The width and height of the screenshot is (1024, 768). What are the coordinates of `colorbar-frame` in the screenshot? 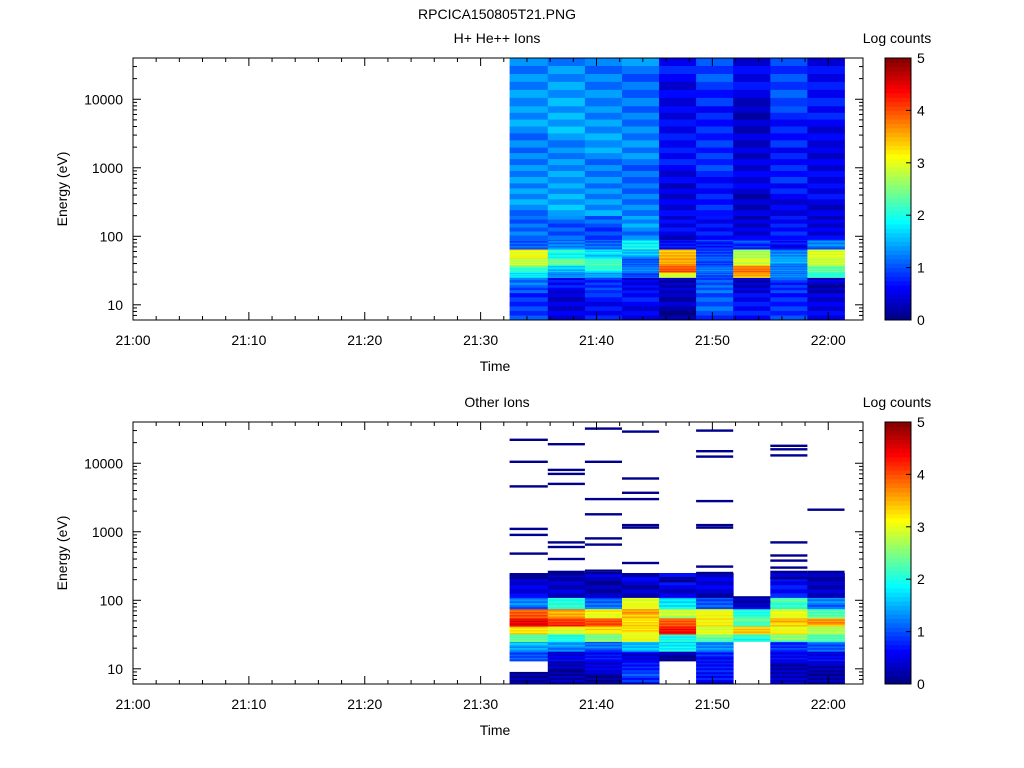 It's located at (898, 553).